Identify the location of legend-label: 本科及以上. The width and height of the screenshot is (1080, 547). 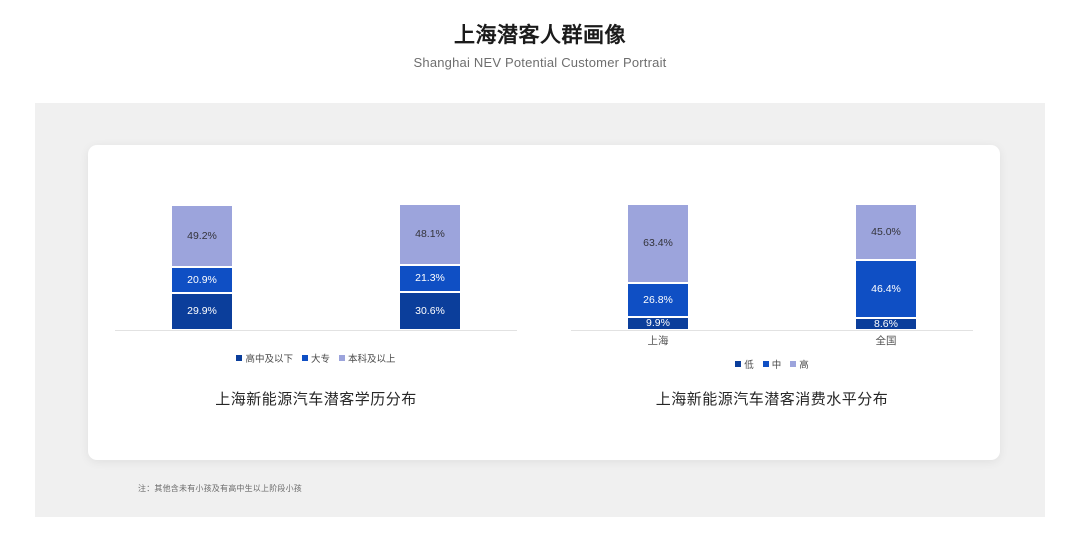
(372, 359).